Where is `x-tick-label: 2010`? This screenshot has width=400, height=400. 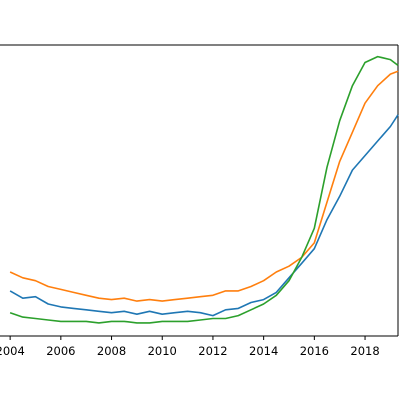
x-tick-label: 2010 is located at coordinates (162, 351).